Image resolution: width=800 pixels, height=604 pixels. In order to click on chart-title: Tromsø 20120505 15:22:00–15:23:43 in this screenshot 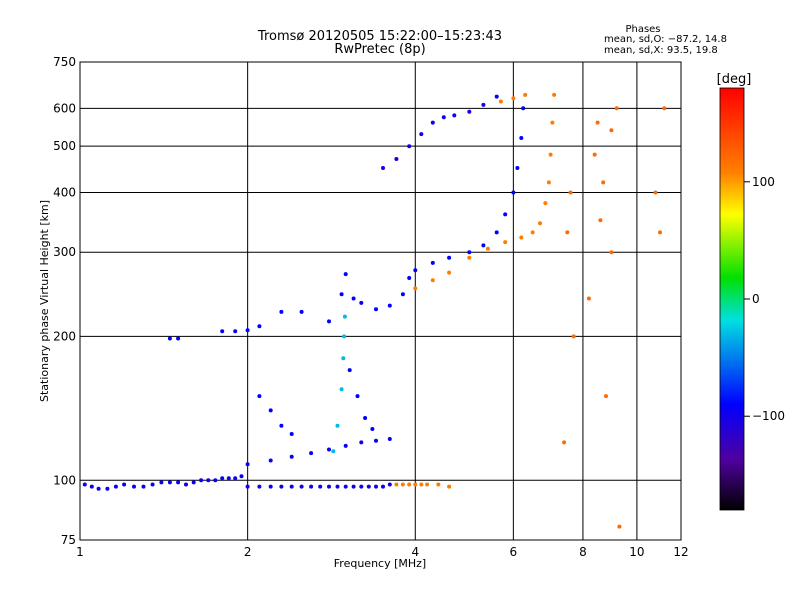, I will do `click(379, 36)`.